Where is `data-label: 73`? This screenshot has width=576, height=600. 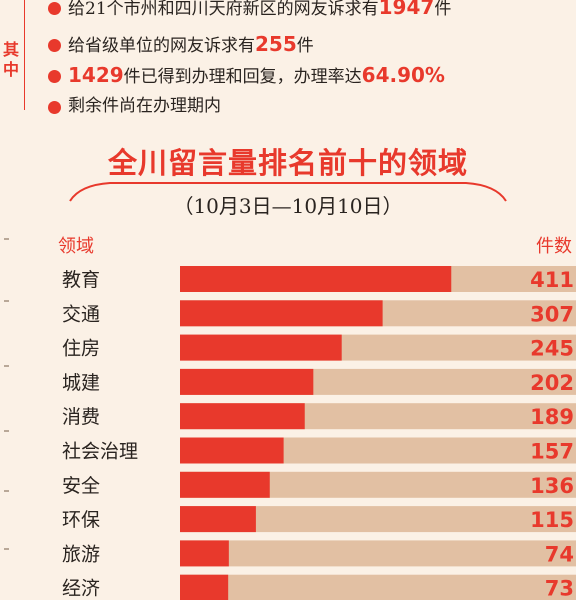
data-label: 73 is located at coordinates (559, 588).